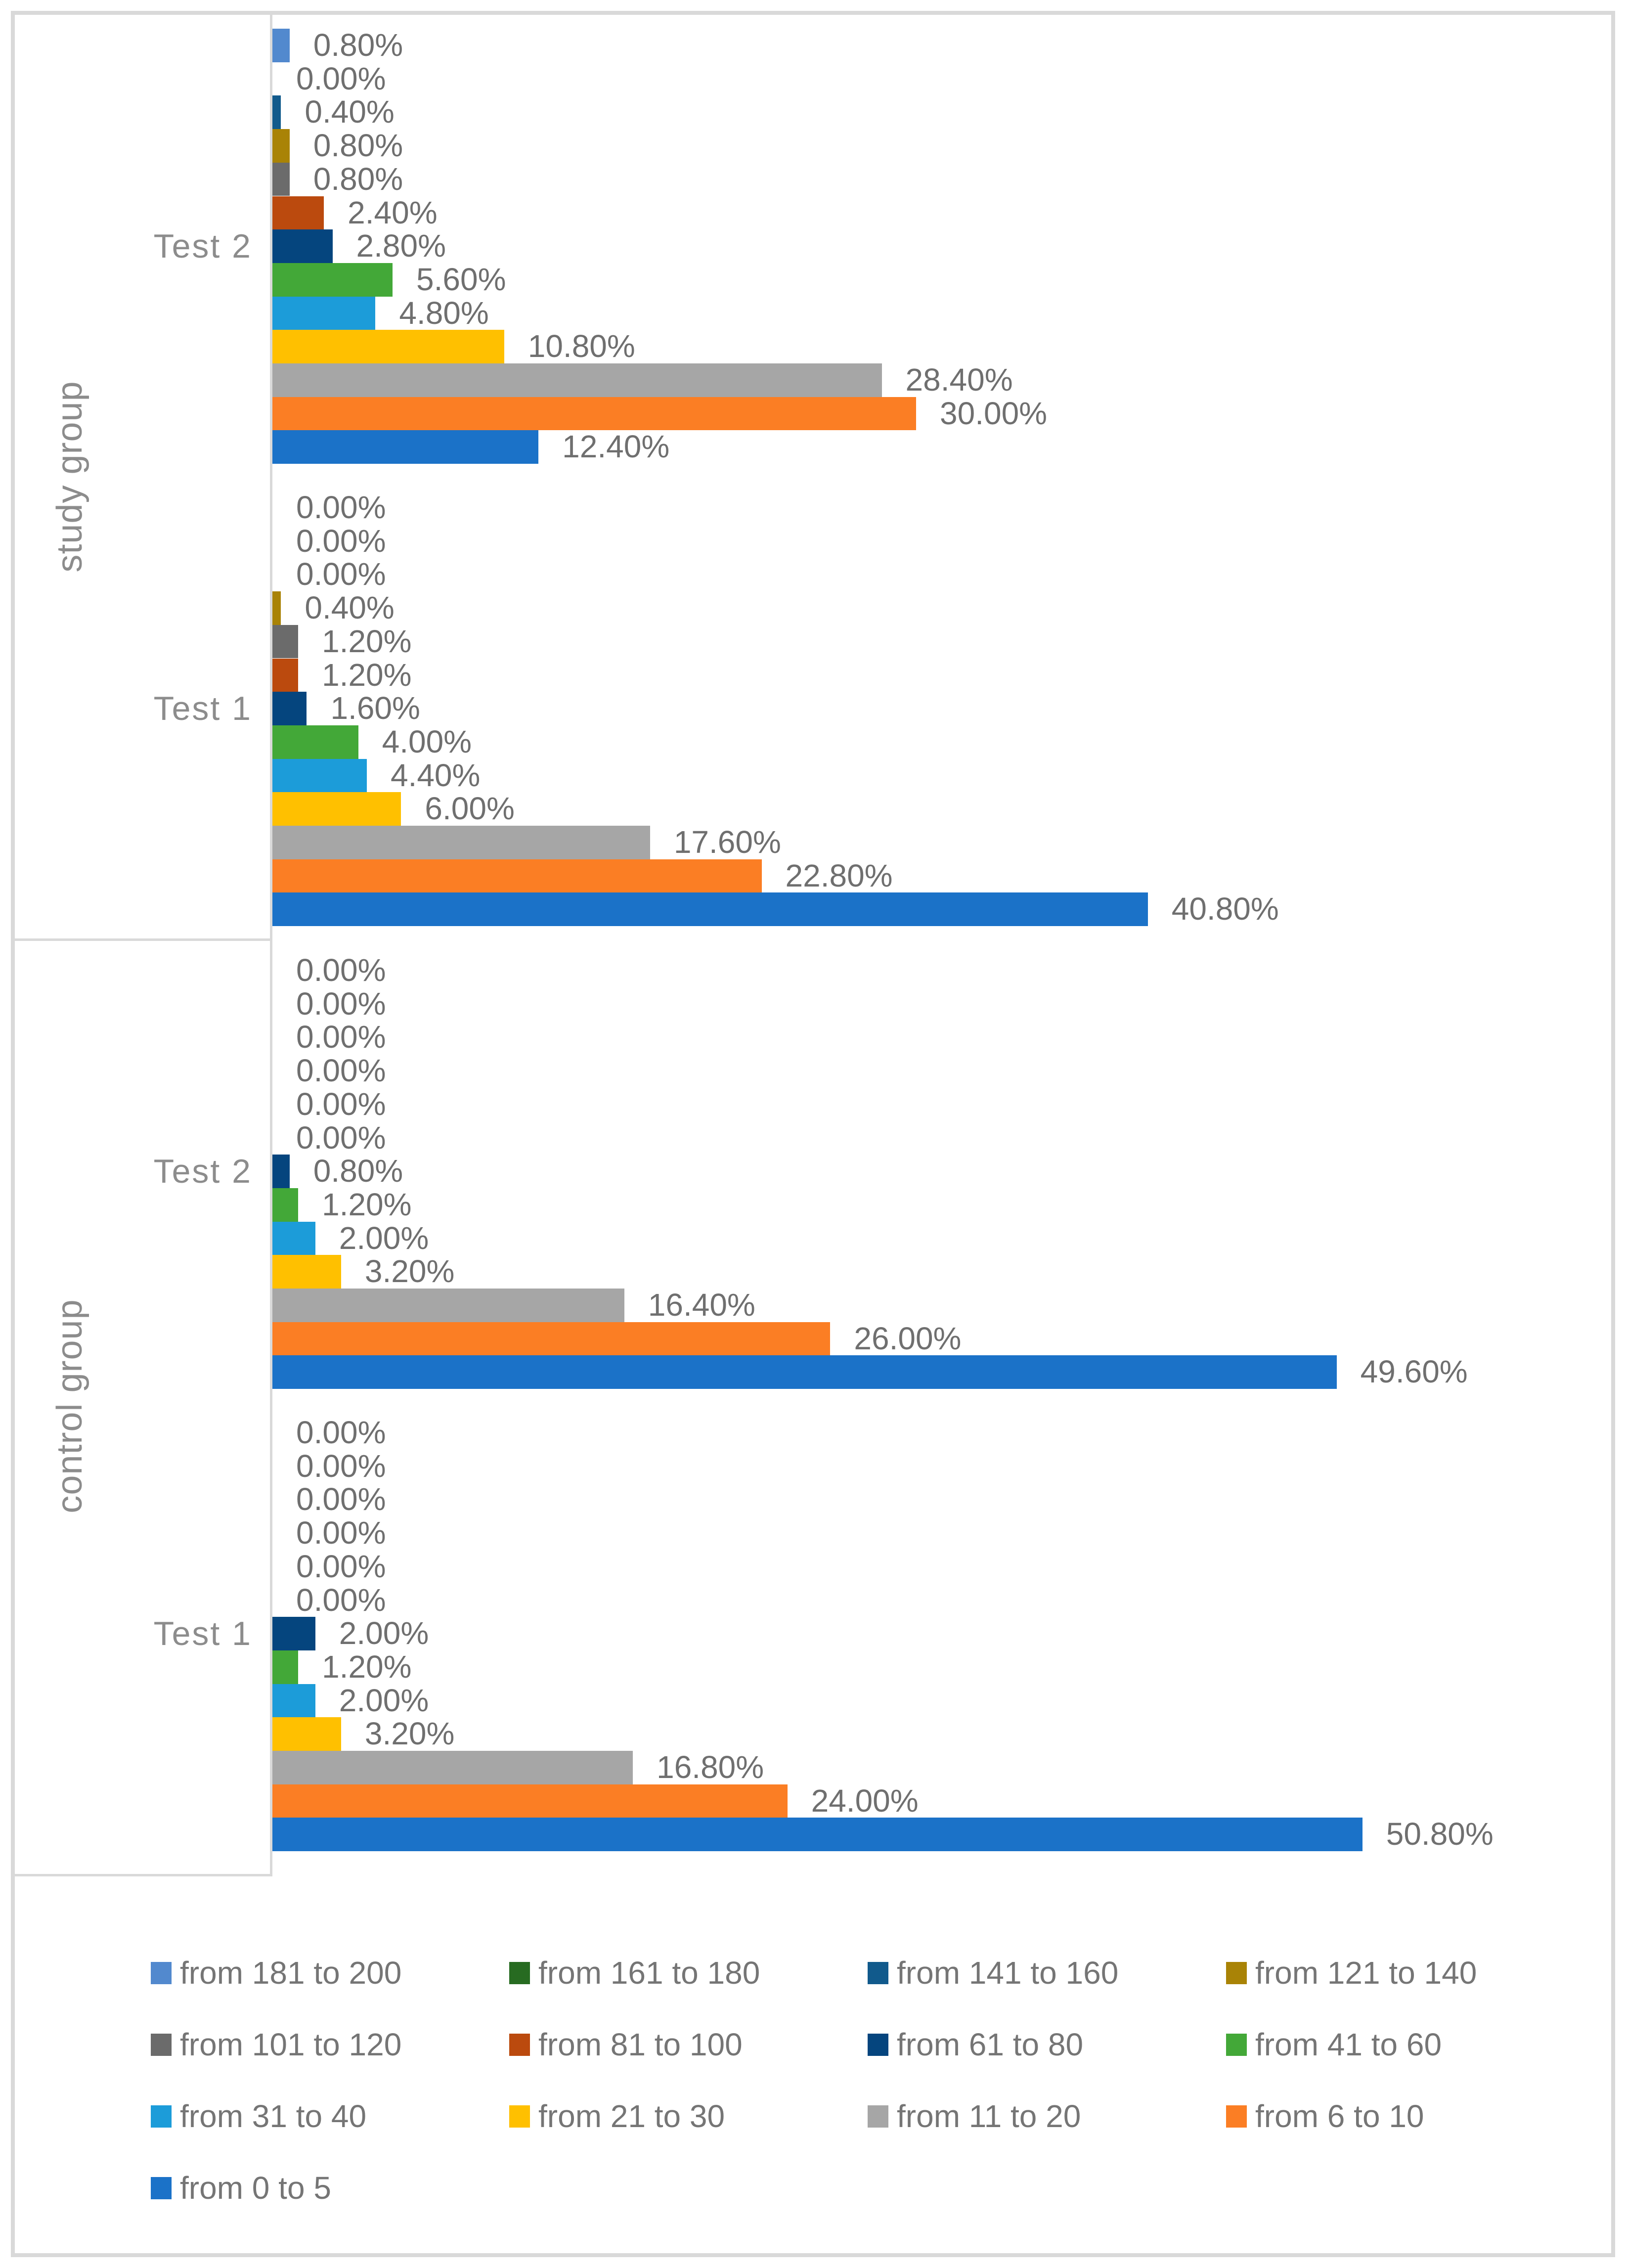 The width and height of the screenshot is (1626, 2268). What do you see at coordinates (276, 1973) in the screenshot?
I see `legend-item: from 181 to 200` at bounding box center [276, 1973].